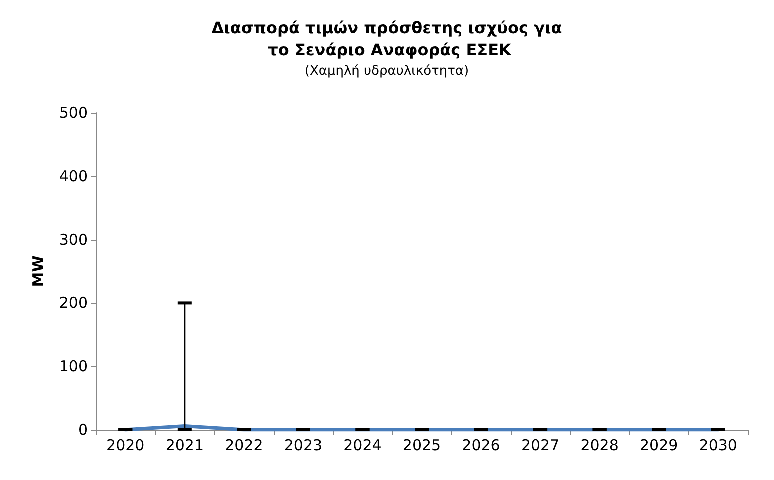 Image resolution: width=774 pixels, height=480 pixels. What do you see at coordinates (599, 445) in the screenshot?
I see `x-tick-label: 2028` at bounding box center [599, 445].